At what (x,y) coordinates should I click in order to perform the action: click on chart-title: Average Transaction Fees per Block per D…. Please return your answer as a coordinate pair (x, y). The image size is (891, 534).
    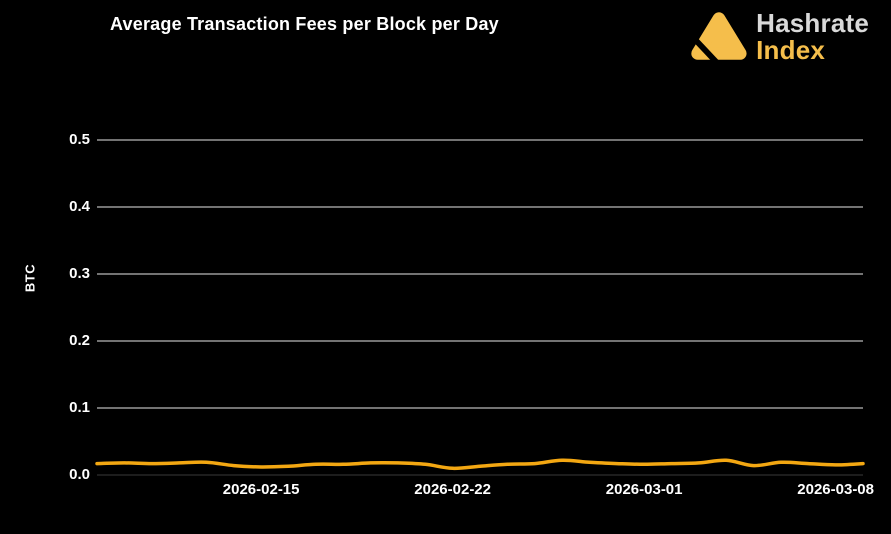
    Looking at the image, I should click on (304, 24).